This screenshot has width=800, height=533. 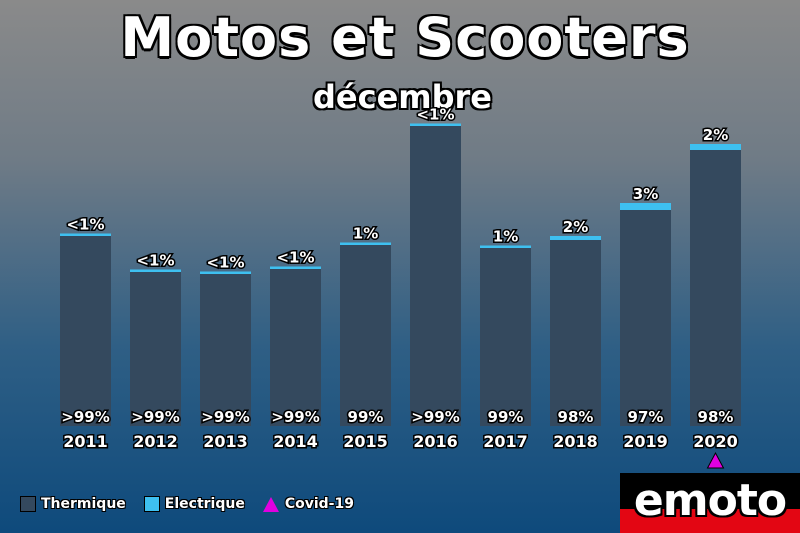 What do you see at coordinates (365, 234) in the screenshot?
I see `data-label-electrique-2015: 1%` at bounding box center [365, 234].